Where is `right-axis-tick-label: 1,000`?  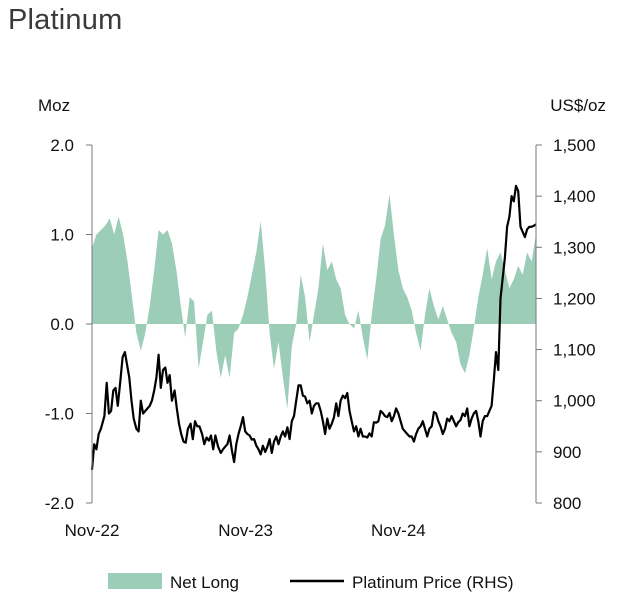
right-axis-tick-label: 1,000 is located at coordinates (574, 401).